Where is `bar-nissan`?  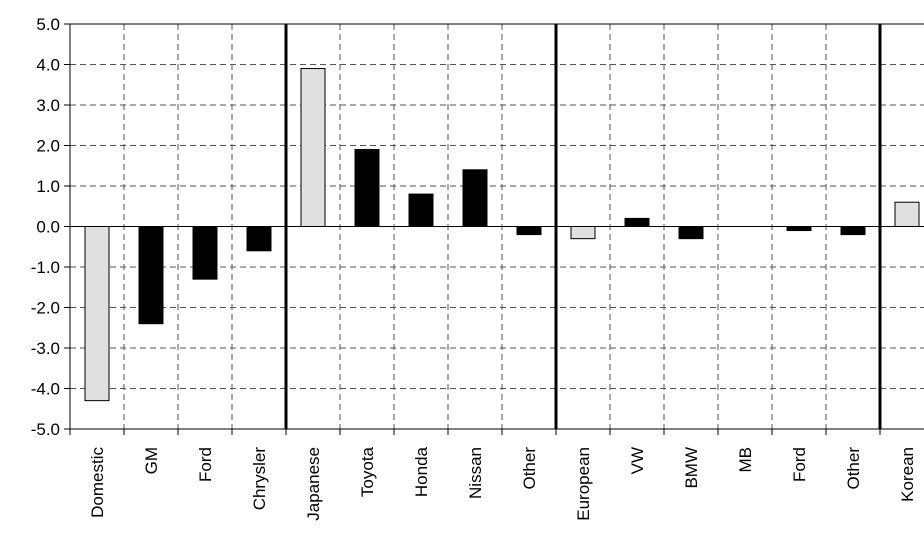
bar-nissan is located at coordinates (475, 198).